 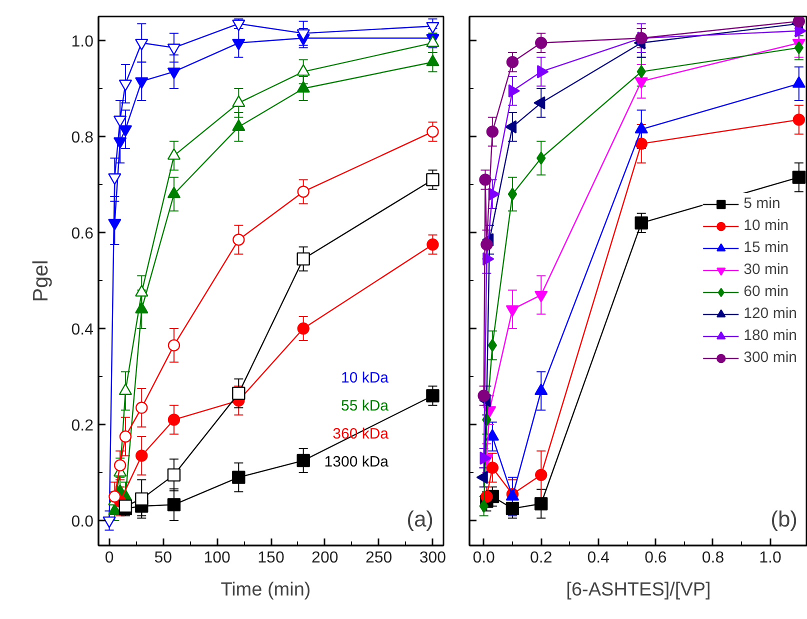 I want to click on y-tick-label: 0.2, so click(x=82, y=426).